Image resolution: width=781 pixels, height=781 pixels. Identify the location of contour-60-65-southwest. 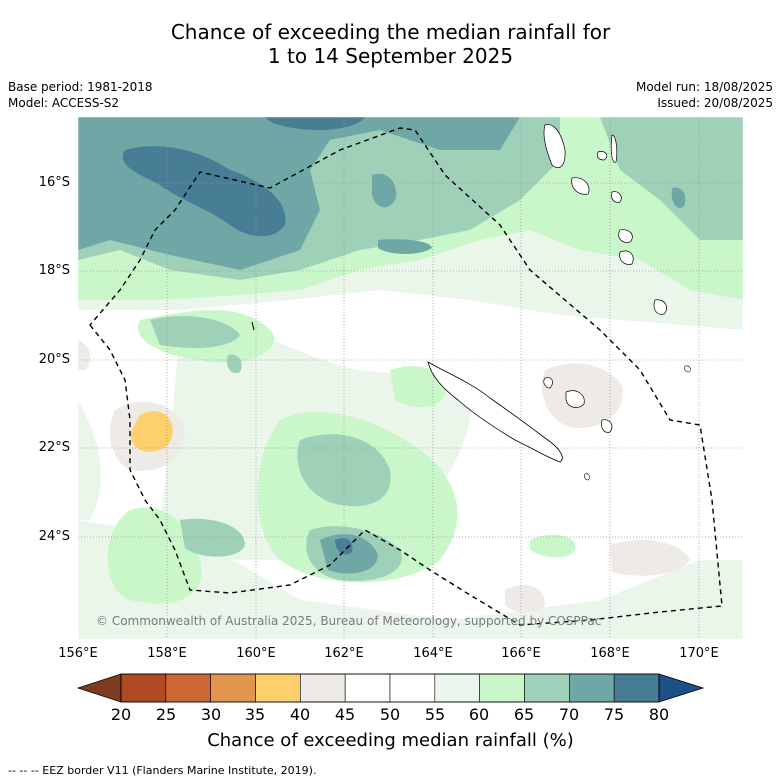
(154, 555).